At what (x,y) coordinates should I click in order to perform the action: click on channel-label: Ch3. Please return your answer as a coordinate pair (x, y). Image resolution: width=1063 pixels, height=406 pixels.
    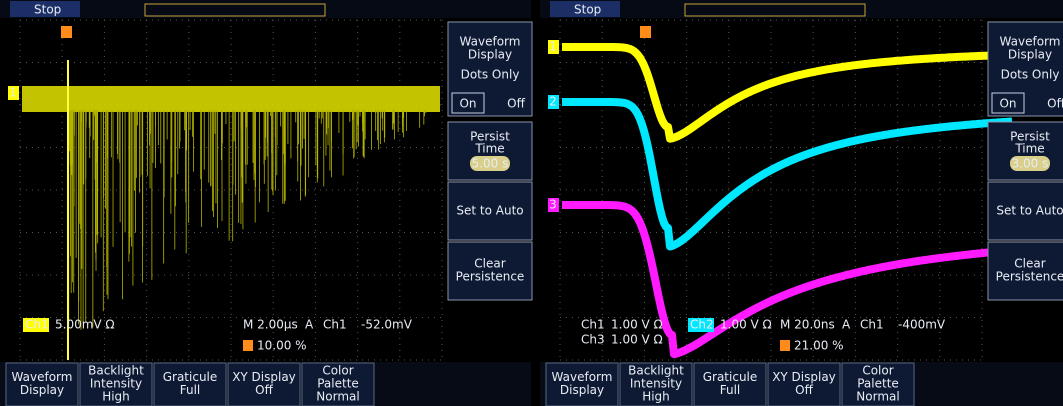
    Looking at the image, I should click on (593, 340).